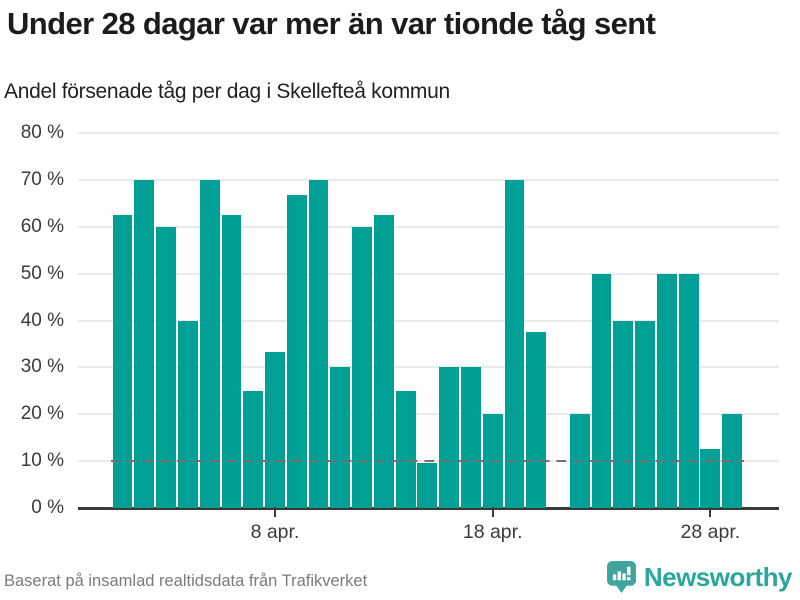 The height and width of the screenshot is (600, 800). What do you see at coordinates (601, 390) in the screenshot?
I see `bar-23apr` at bounding box center [601, 390].